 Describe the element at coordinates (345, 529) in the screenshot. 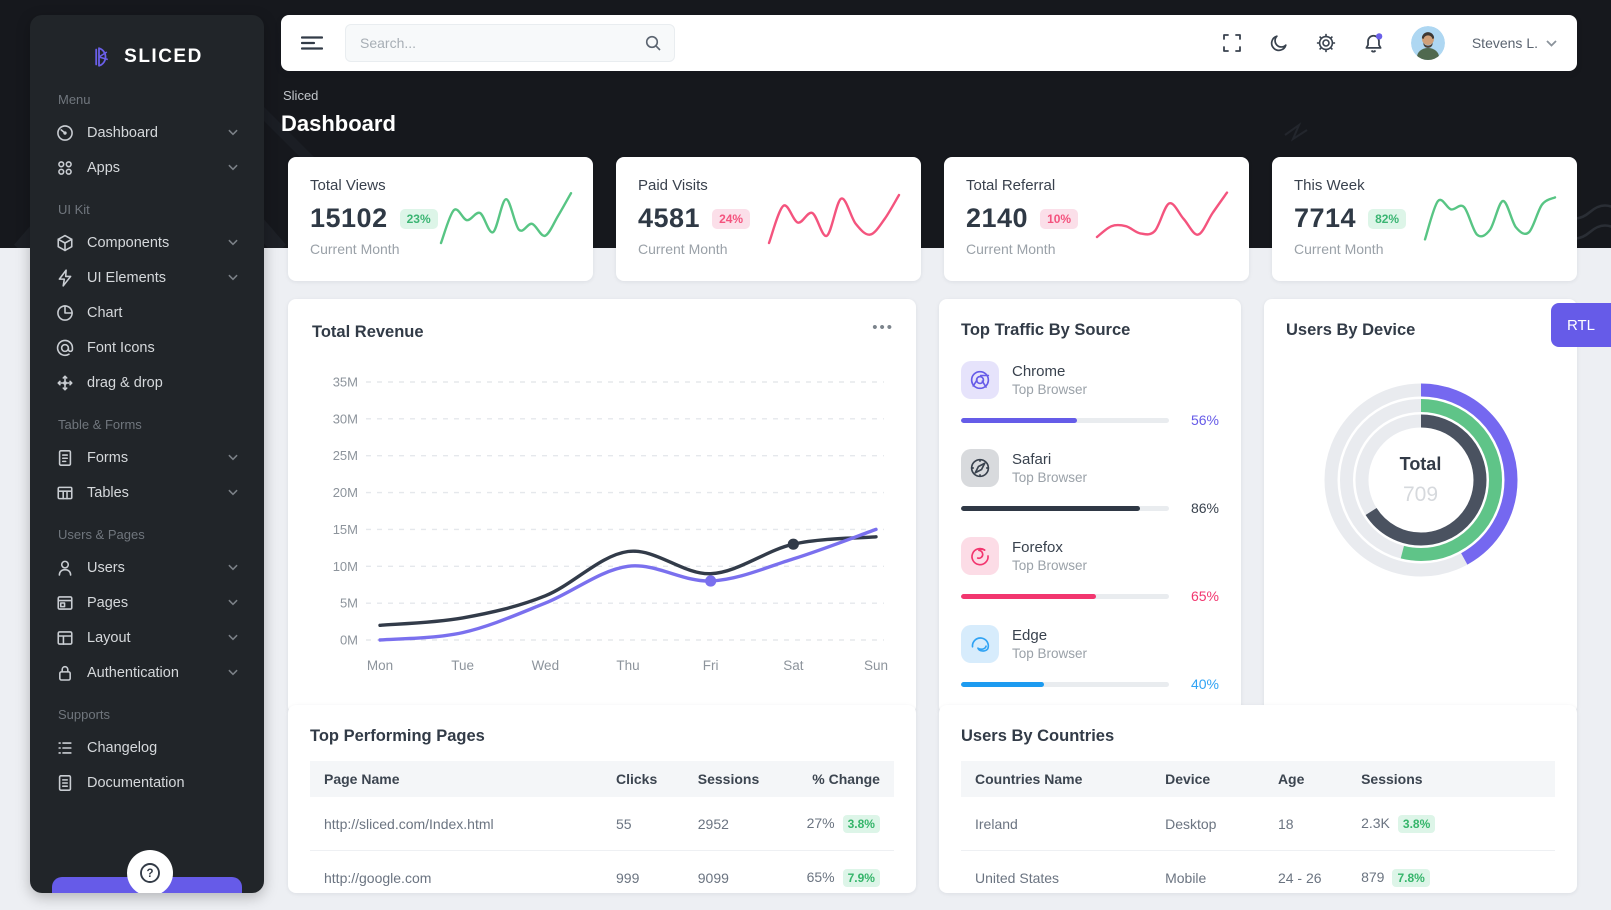

I see `svg-text: 15M` at that location.